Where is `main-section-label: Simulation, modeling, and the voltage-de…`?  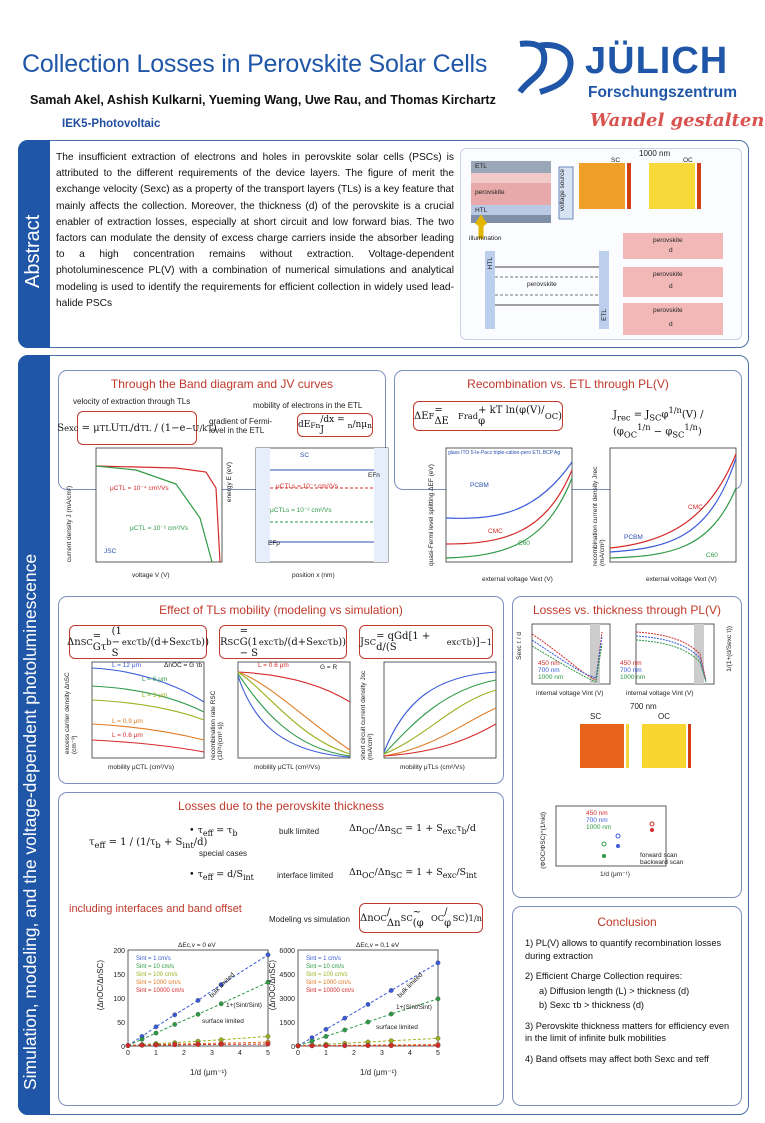 main-section-label: Simulation, modeling, and the voltage-de… is located at coordinates (30, 821).